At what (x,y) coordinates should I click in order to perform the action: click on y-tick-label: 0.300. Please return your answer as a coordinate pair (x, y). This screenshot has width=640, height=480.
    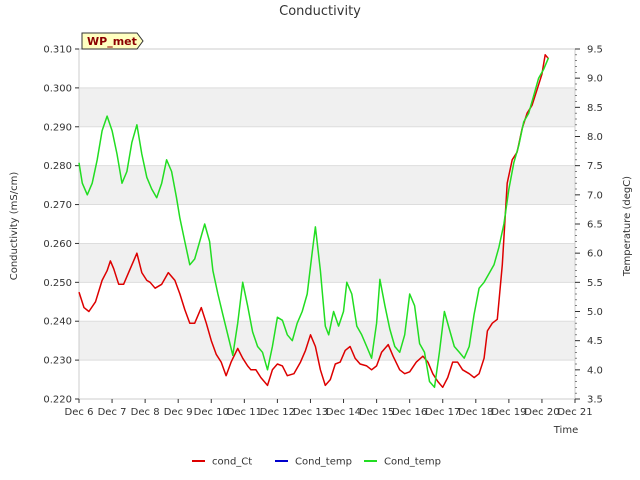
    Looking at the image, I should click on (57, 88).